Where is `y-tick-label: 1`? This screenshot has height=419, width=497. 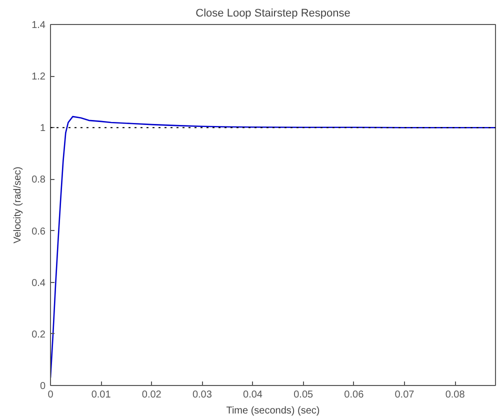 y-tick-label: 1 is located at coordinates (43, 128).